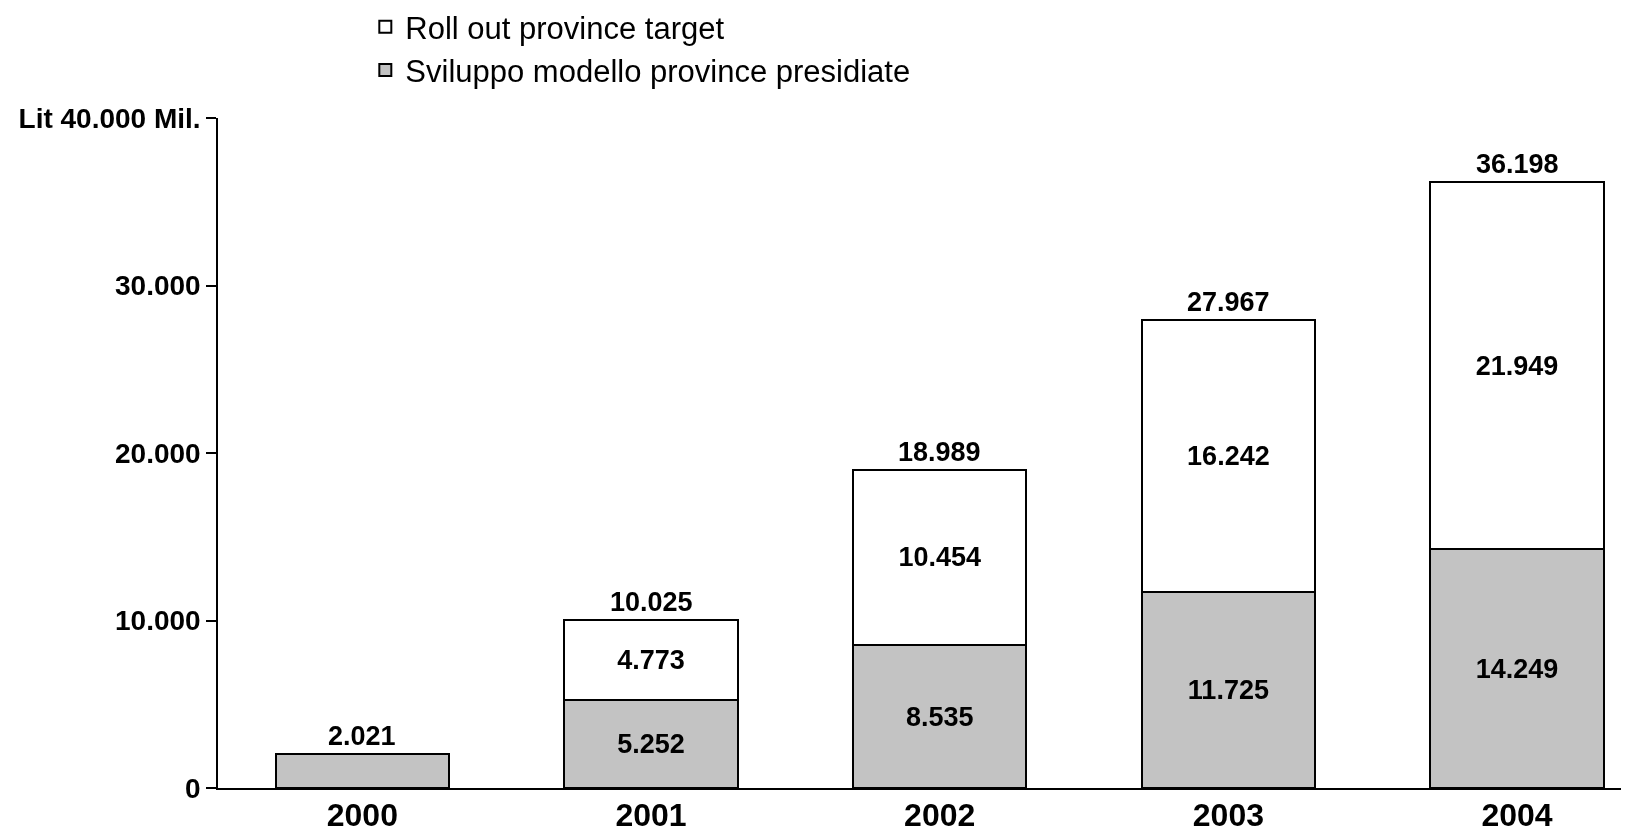 The height and width of the screenshot is (830, 1641). Describe the element at coordinates (158, 621) in the screenshot. I see `y-tick-label: 10.000` at that location.